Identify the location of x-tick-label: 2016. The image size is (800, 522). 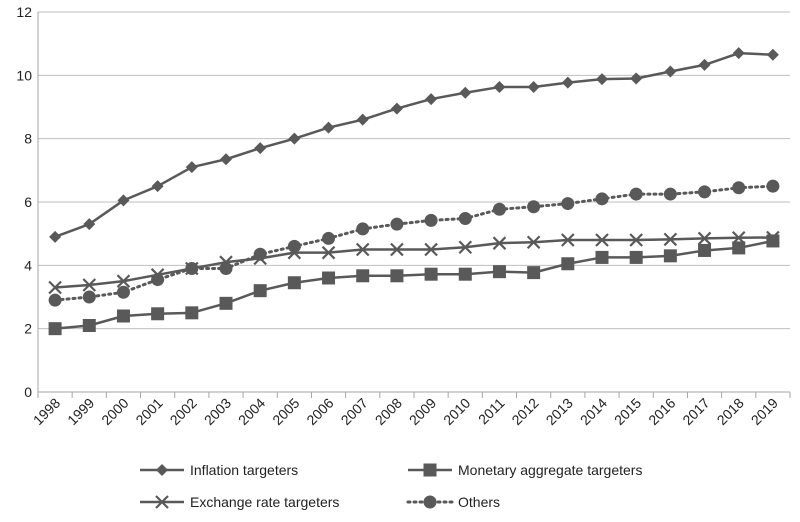
(661, 411).